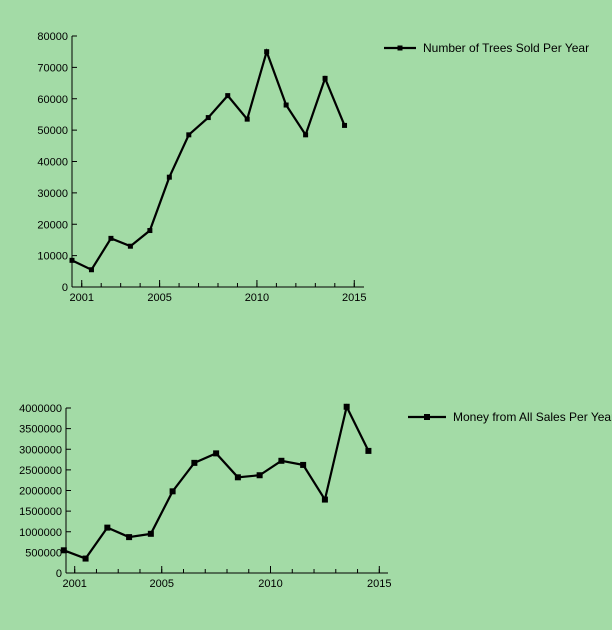 The height and width of the screenshot is (630, 612). I want to click on y-tick-label: 20000, so click(52, 225).